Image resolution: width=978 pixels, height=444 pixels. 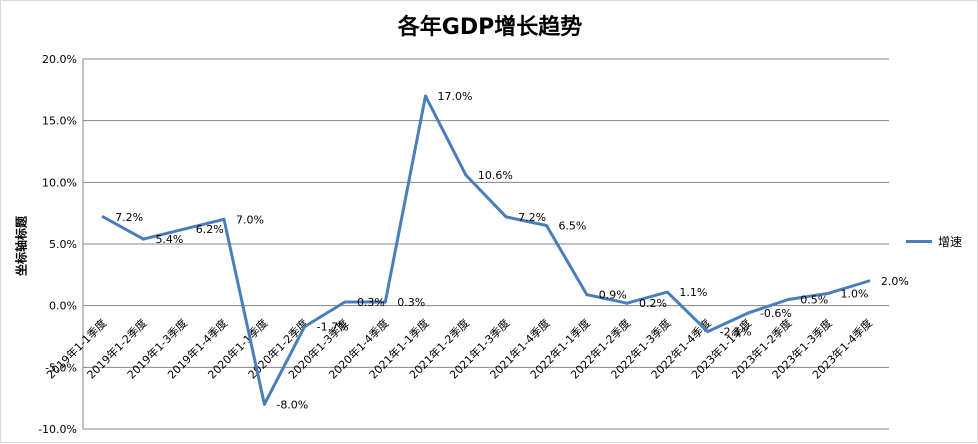 I want to click on data-label: 5.4%, so click(x=169, y=239).